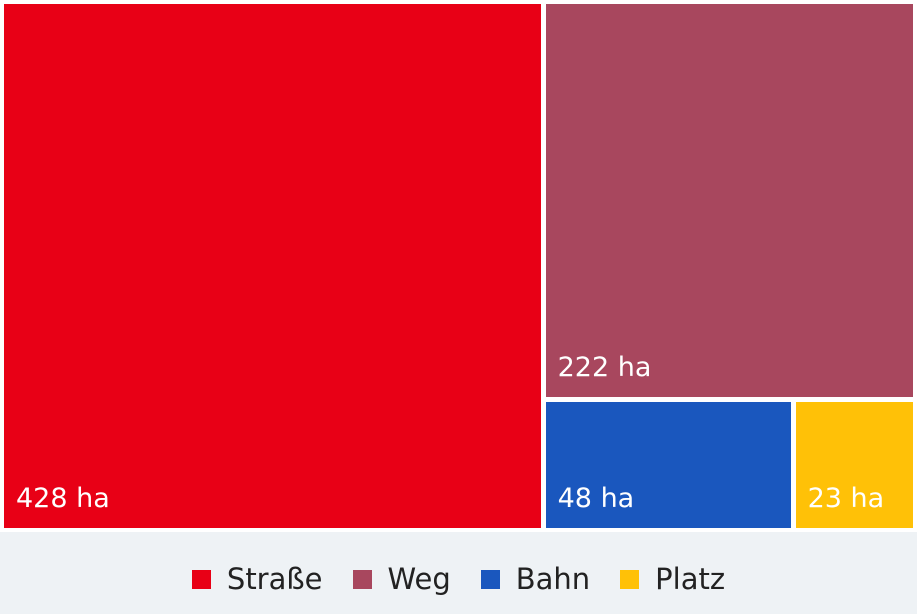 This screenshot has width=917, height=614. I want to click on treemap-cell-label: 23 ha, so click(846, 498).